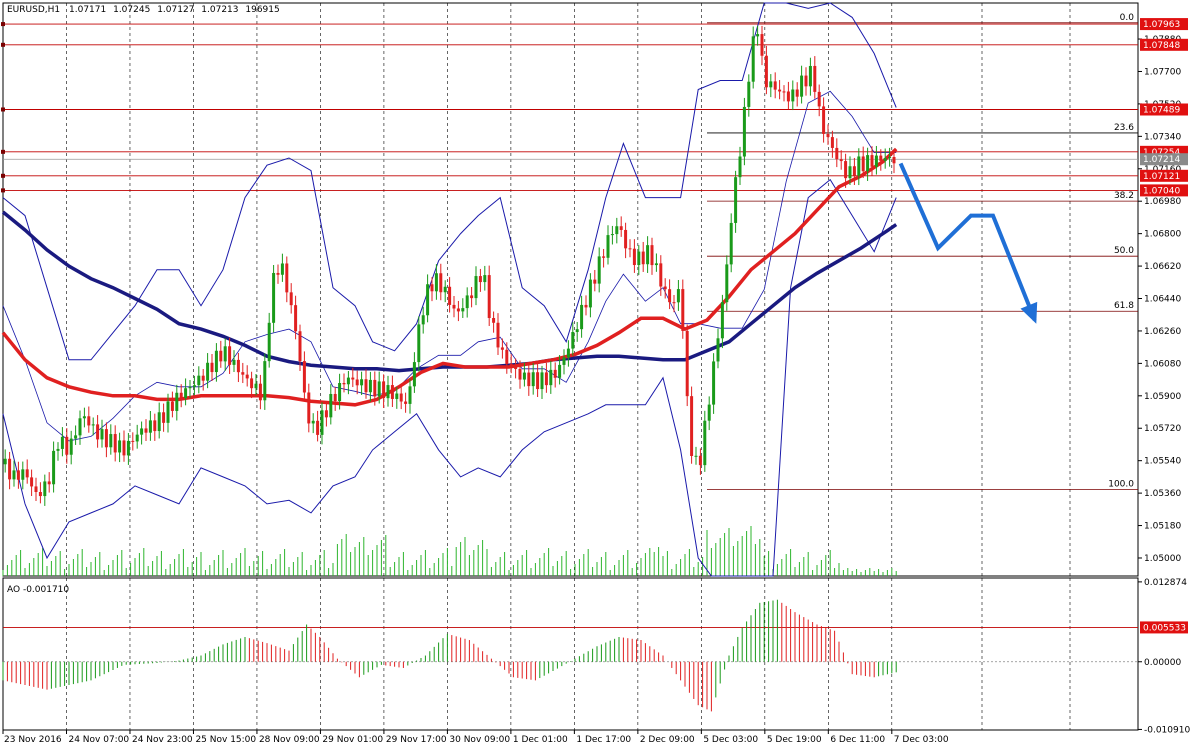 The height and width of the screenshot is (747, 1190). Describe the element at coordinates (1162, 397) in the screenshot. I see `price-tick-label: 1.05900` at that location.